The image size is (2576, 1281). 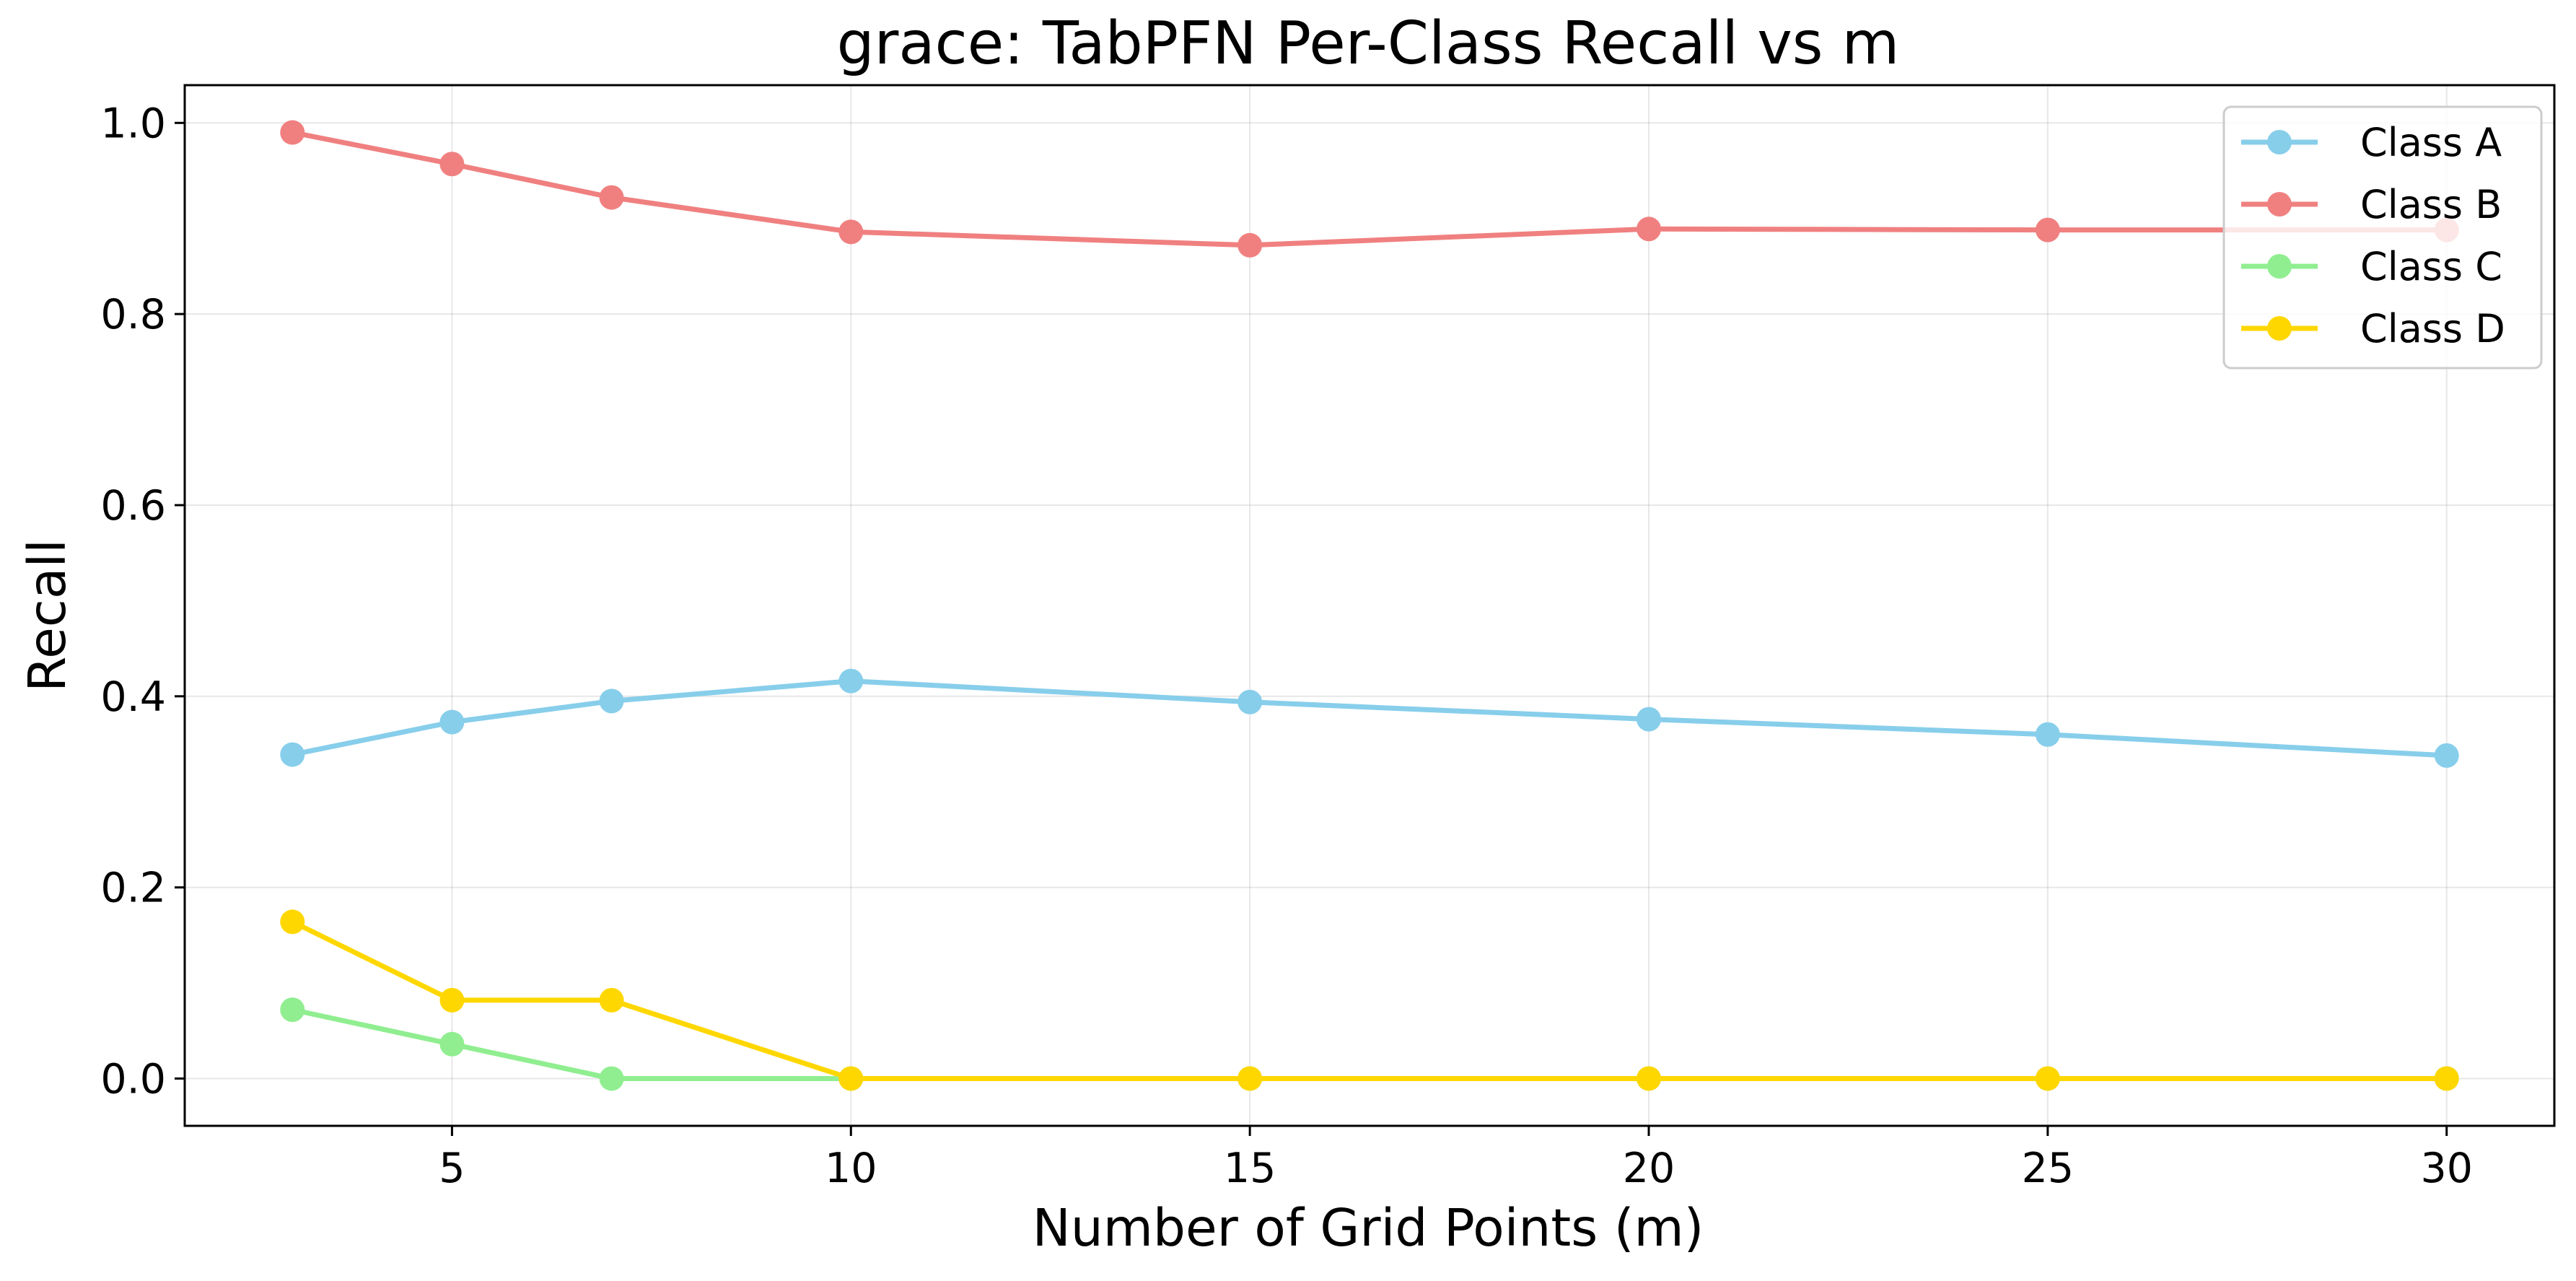 What do you see at coordinates (1649, 1168) in the screenshot?
I see `x-tick-label: 20` at bounding box center [1649, 1168].